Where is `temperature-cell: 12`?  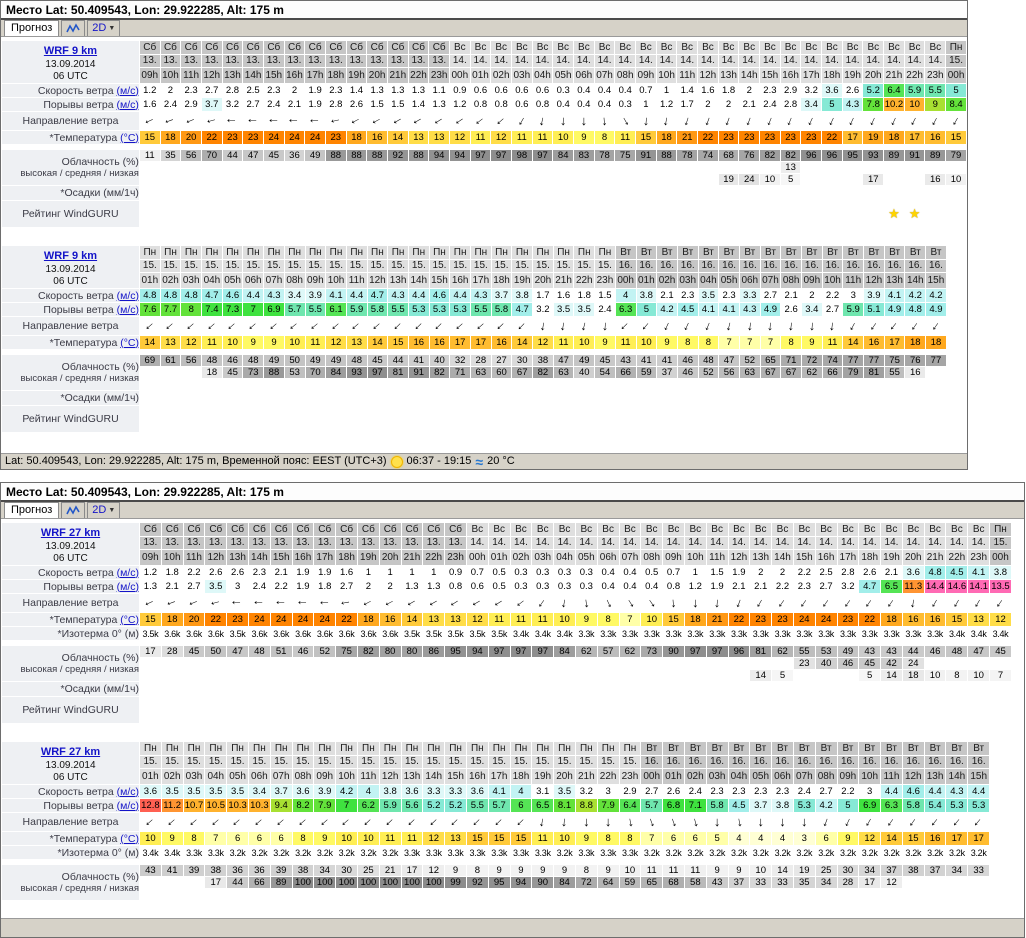 temperature-cell: 12 is located at coordinates (870, 838).